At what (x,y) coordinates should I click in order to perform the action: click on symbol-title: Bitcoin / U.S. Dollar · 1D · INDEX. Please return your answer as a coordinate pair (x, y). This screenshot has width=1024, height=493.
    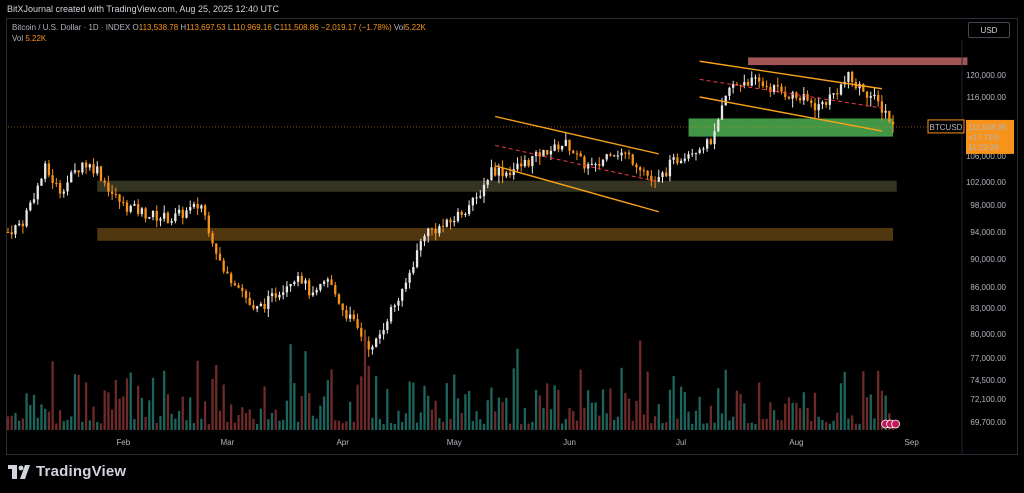
    Looking at the image, I should click on (71, 27).